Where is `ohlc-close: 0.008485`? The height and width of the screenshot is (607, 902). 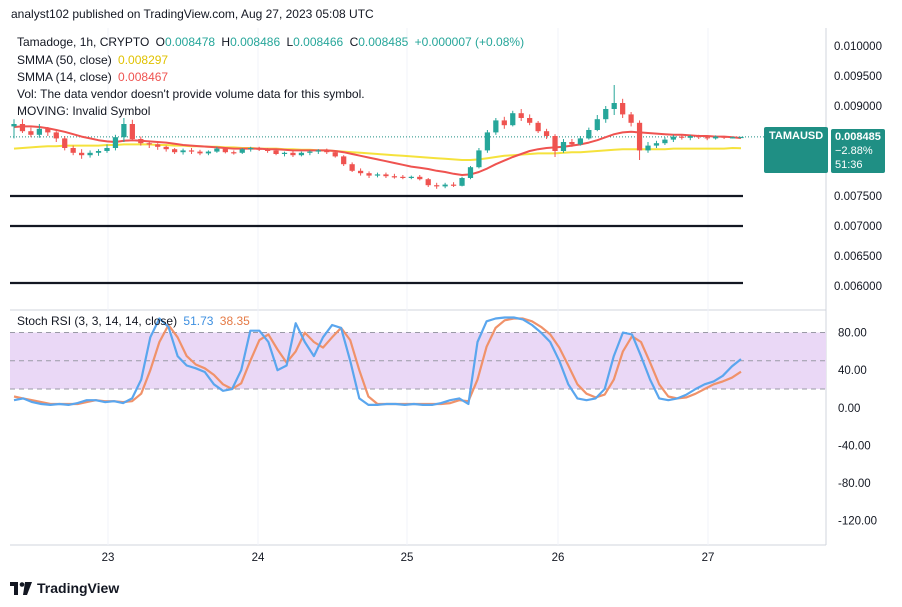 ohlc-close: 0.008485 is located at coordinates (383, 42).